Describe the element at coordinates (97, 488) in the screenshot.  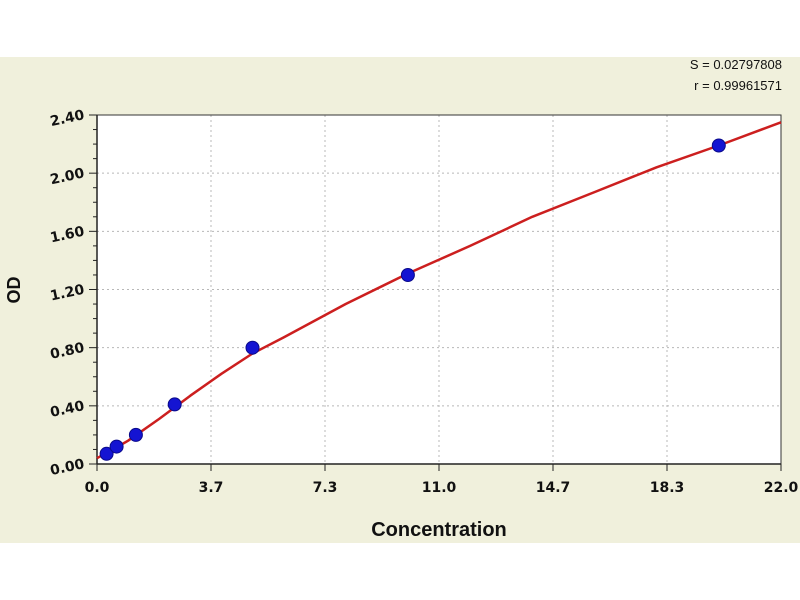
I see `x-tick-label: 0.0` at that location.